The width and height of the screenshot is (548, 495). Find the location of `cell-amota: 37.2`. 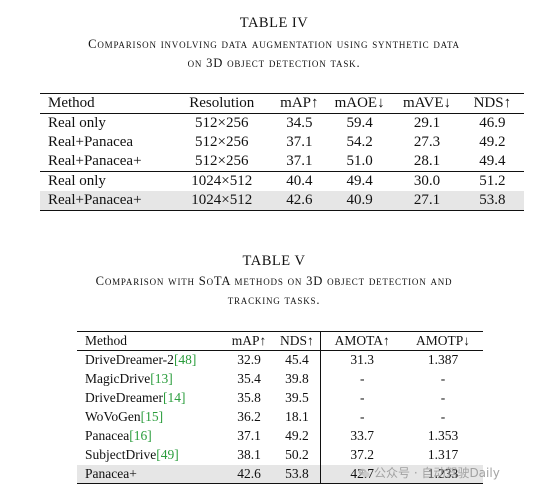

cell-amota: 37.2 is located at coordinates (362, 454).